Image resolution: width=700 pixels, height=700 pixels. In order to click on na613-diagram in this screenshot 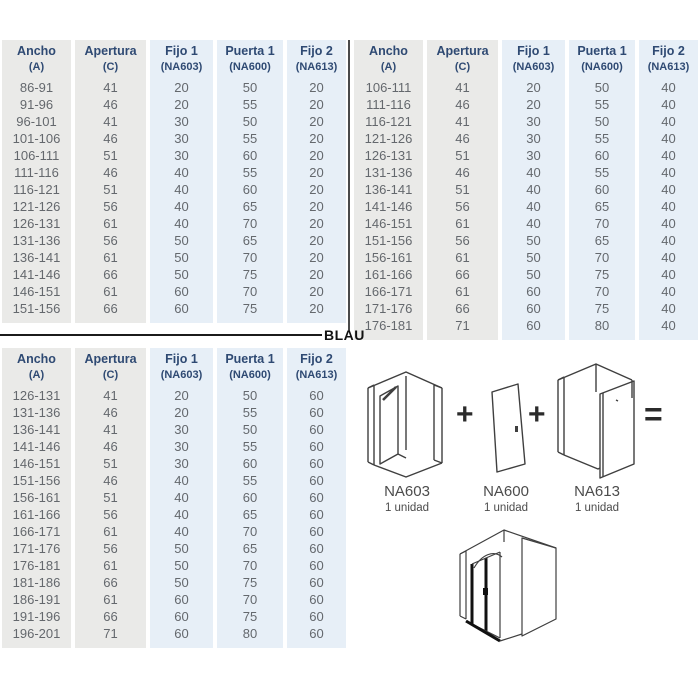, I will do `click(597, 422)`.